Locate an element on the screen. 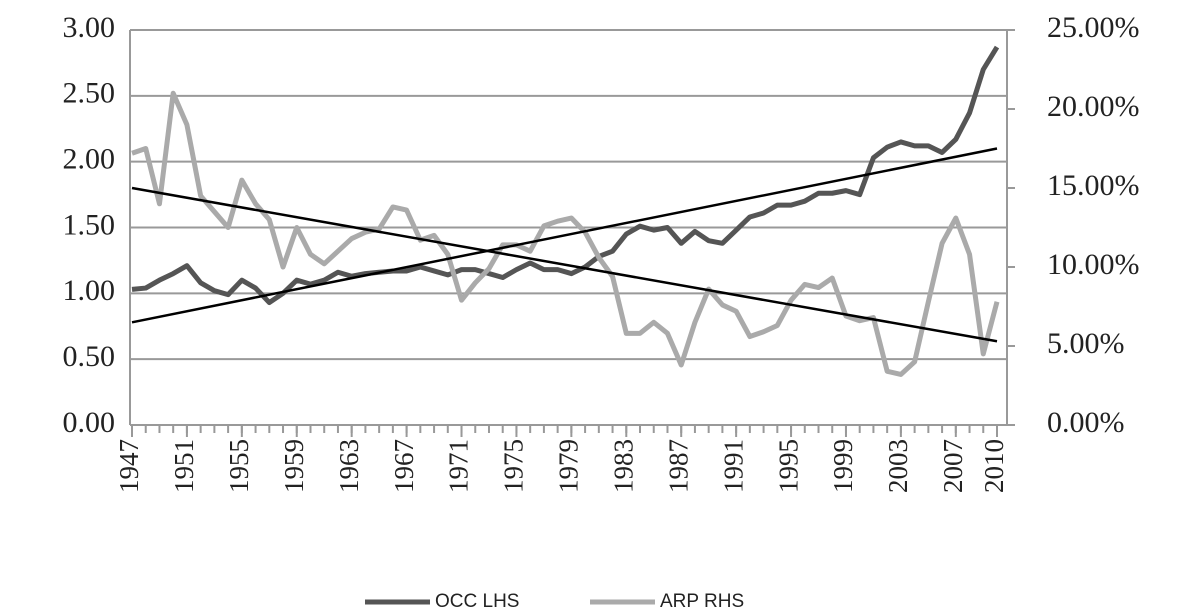  x-tick-label: 1967 is located at coordinates (404, 466).